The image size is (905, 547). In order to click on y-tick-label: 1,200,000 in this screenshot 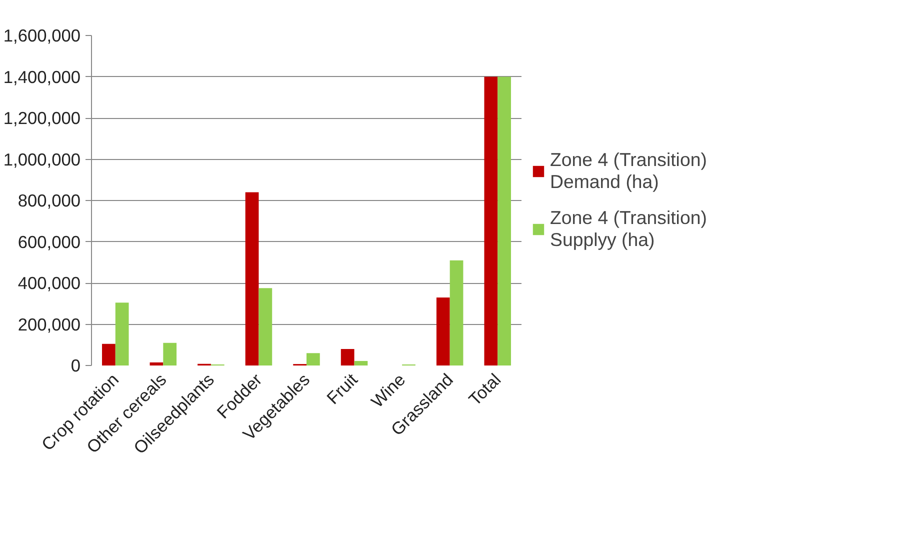, I will do `click(42, 118)`.